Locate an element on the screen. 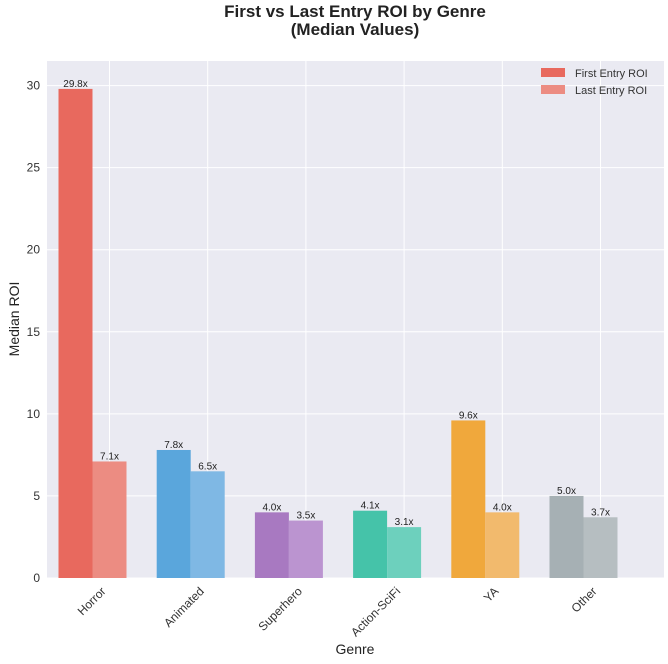 This screenshot has width=668, height=664. bar-value-label: 3.1x is located at coordinates (404, 522).